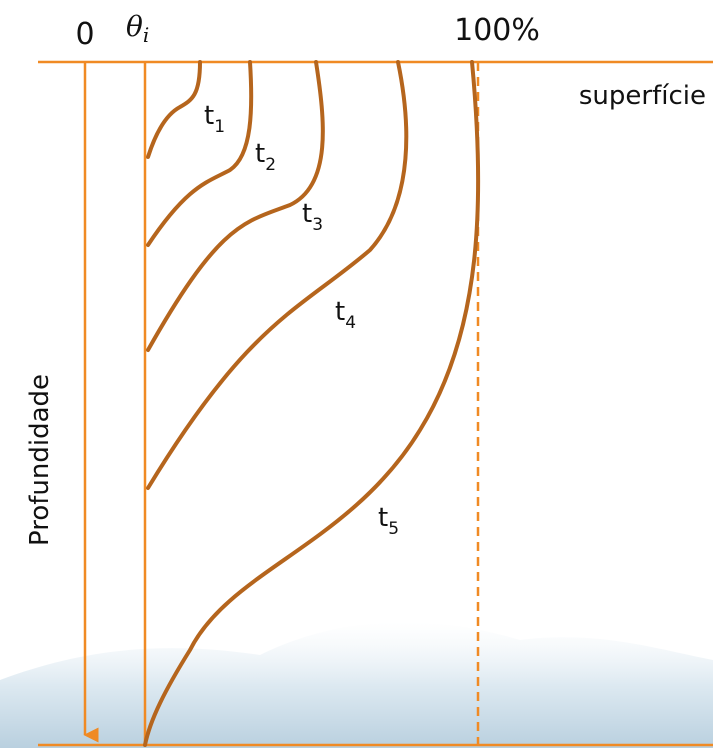  I want to click on symbol: θ, so click(134, 26).